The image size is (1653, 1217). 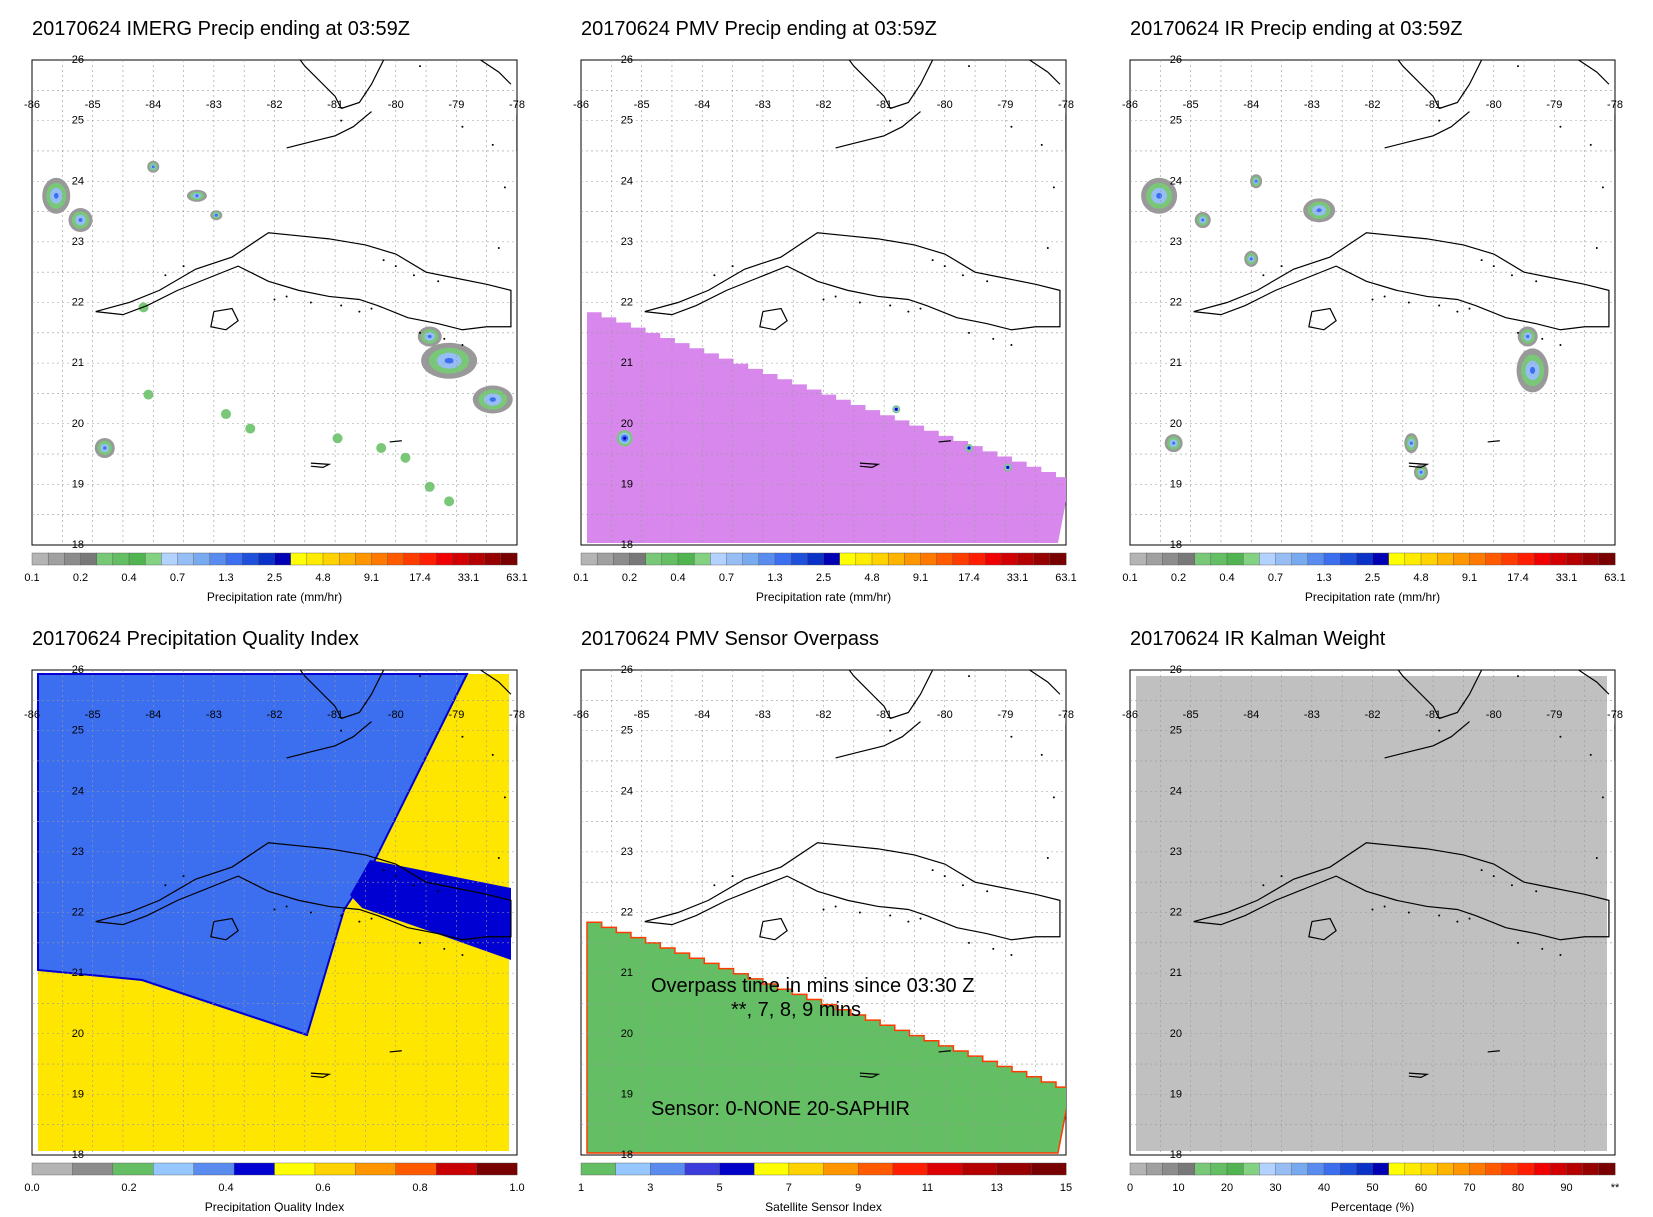 I want to click on colorbar-label: 63.1, so click(x=516, y=578).